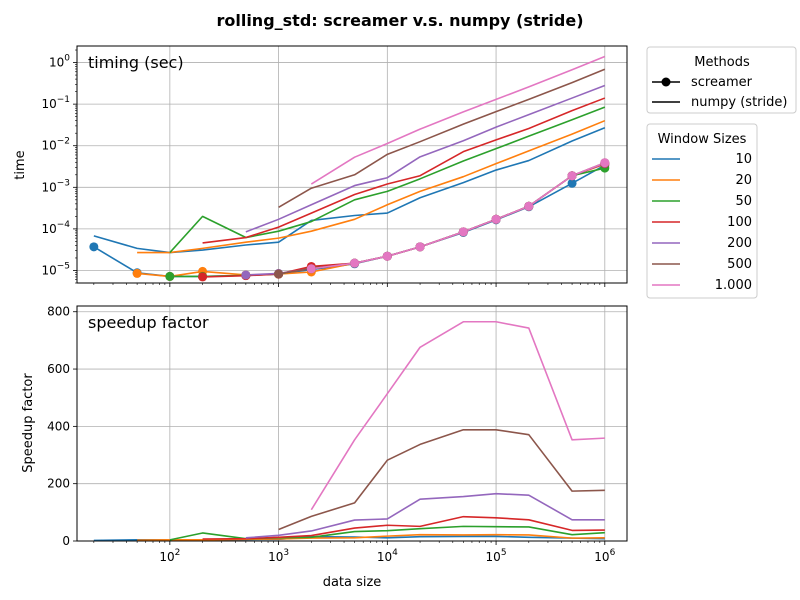 The height and width of the screenshot is (600, 800). What do you see at coordinates (59, 62) in the screenshot?
I see `timing-y-tick-label: 10⁰` at bounding box center [59, 62].